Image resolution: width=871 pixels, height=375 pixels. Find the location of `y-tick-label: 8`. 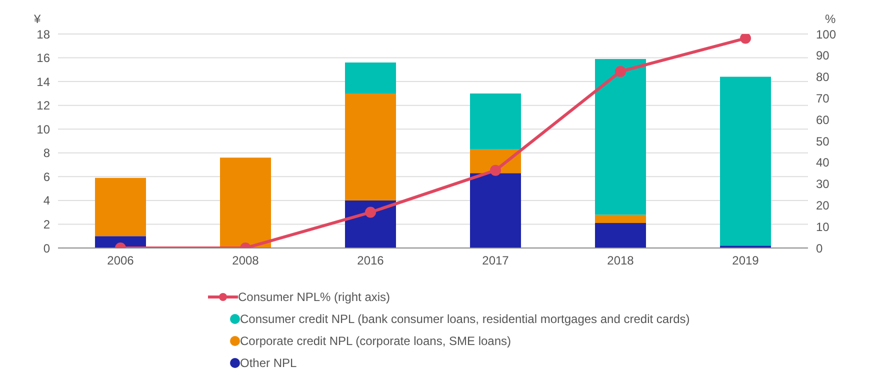

y-tick-label: 8 is located at coordinates (46, 153).